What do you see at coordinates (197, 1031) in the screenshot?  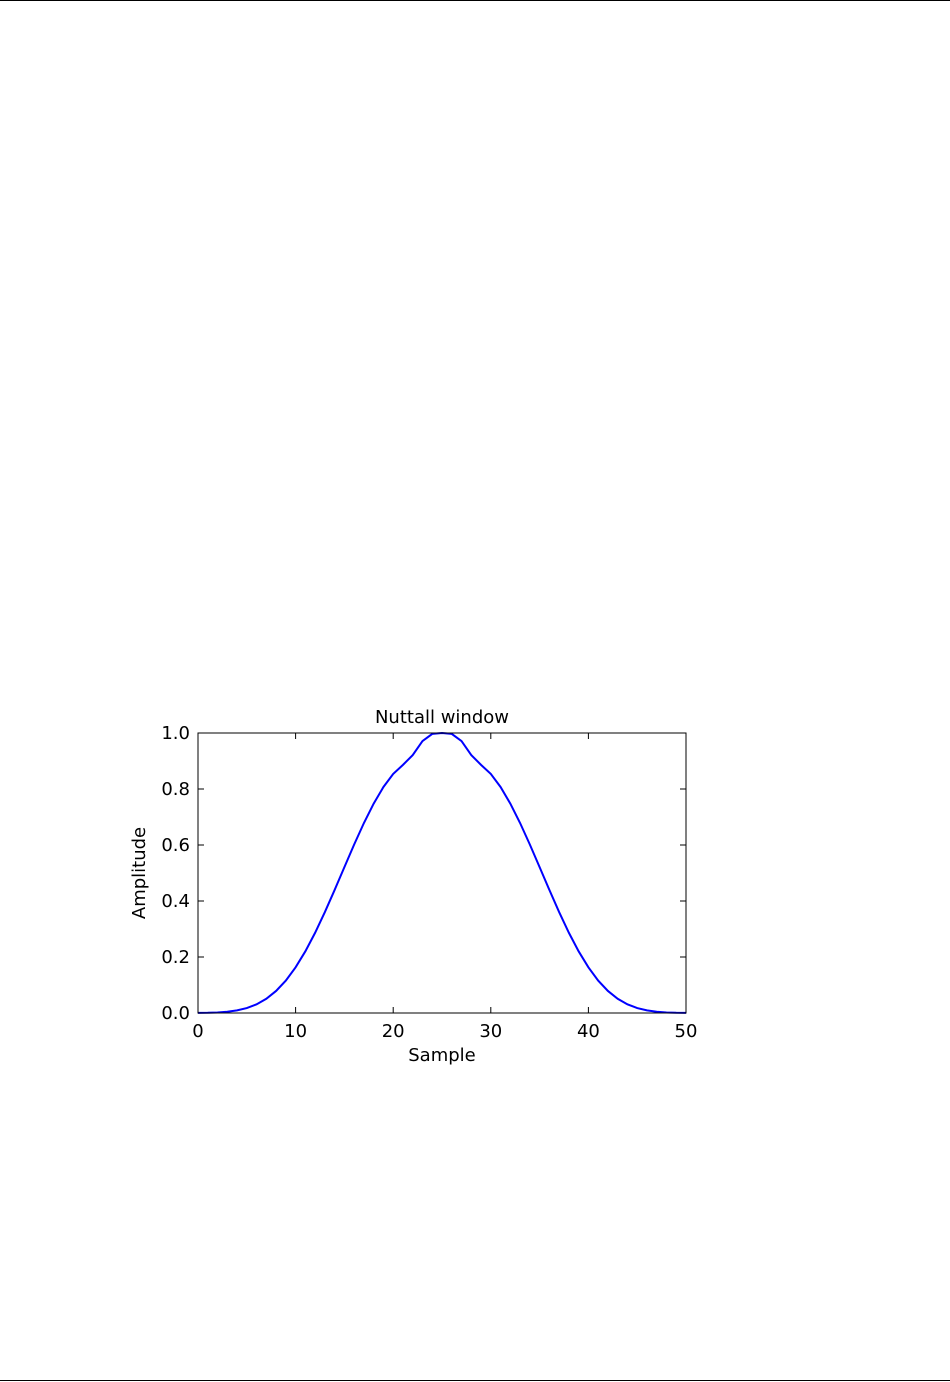 I see `x-tick-label: 0` at bounding box center [197, 1031].